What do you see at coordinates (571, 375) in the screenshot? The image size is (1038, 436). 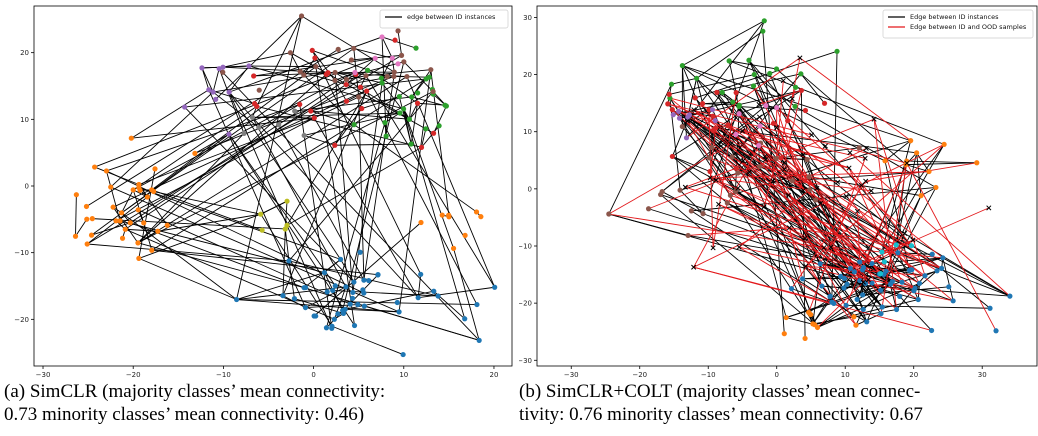 I see `x-tick-label: −30` at bounding box center [571, 375].